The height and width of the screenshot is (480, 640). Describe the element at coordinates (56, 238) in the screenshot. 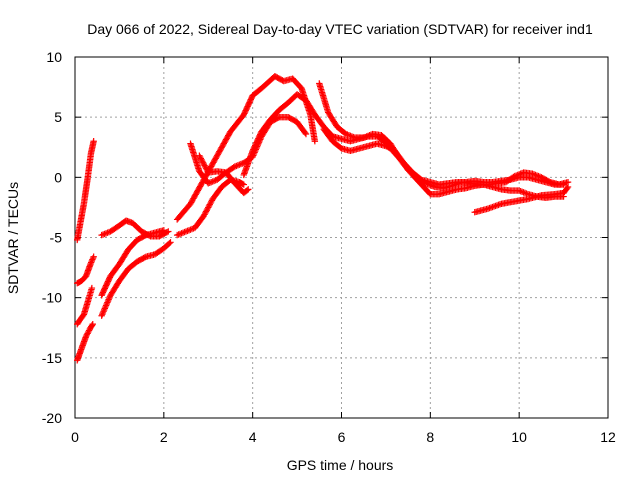

I see `y-tick-label: -5` at that location.